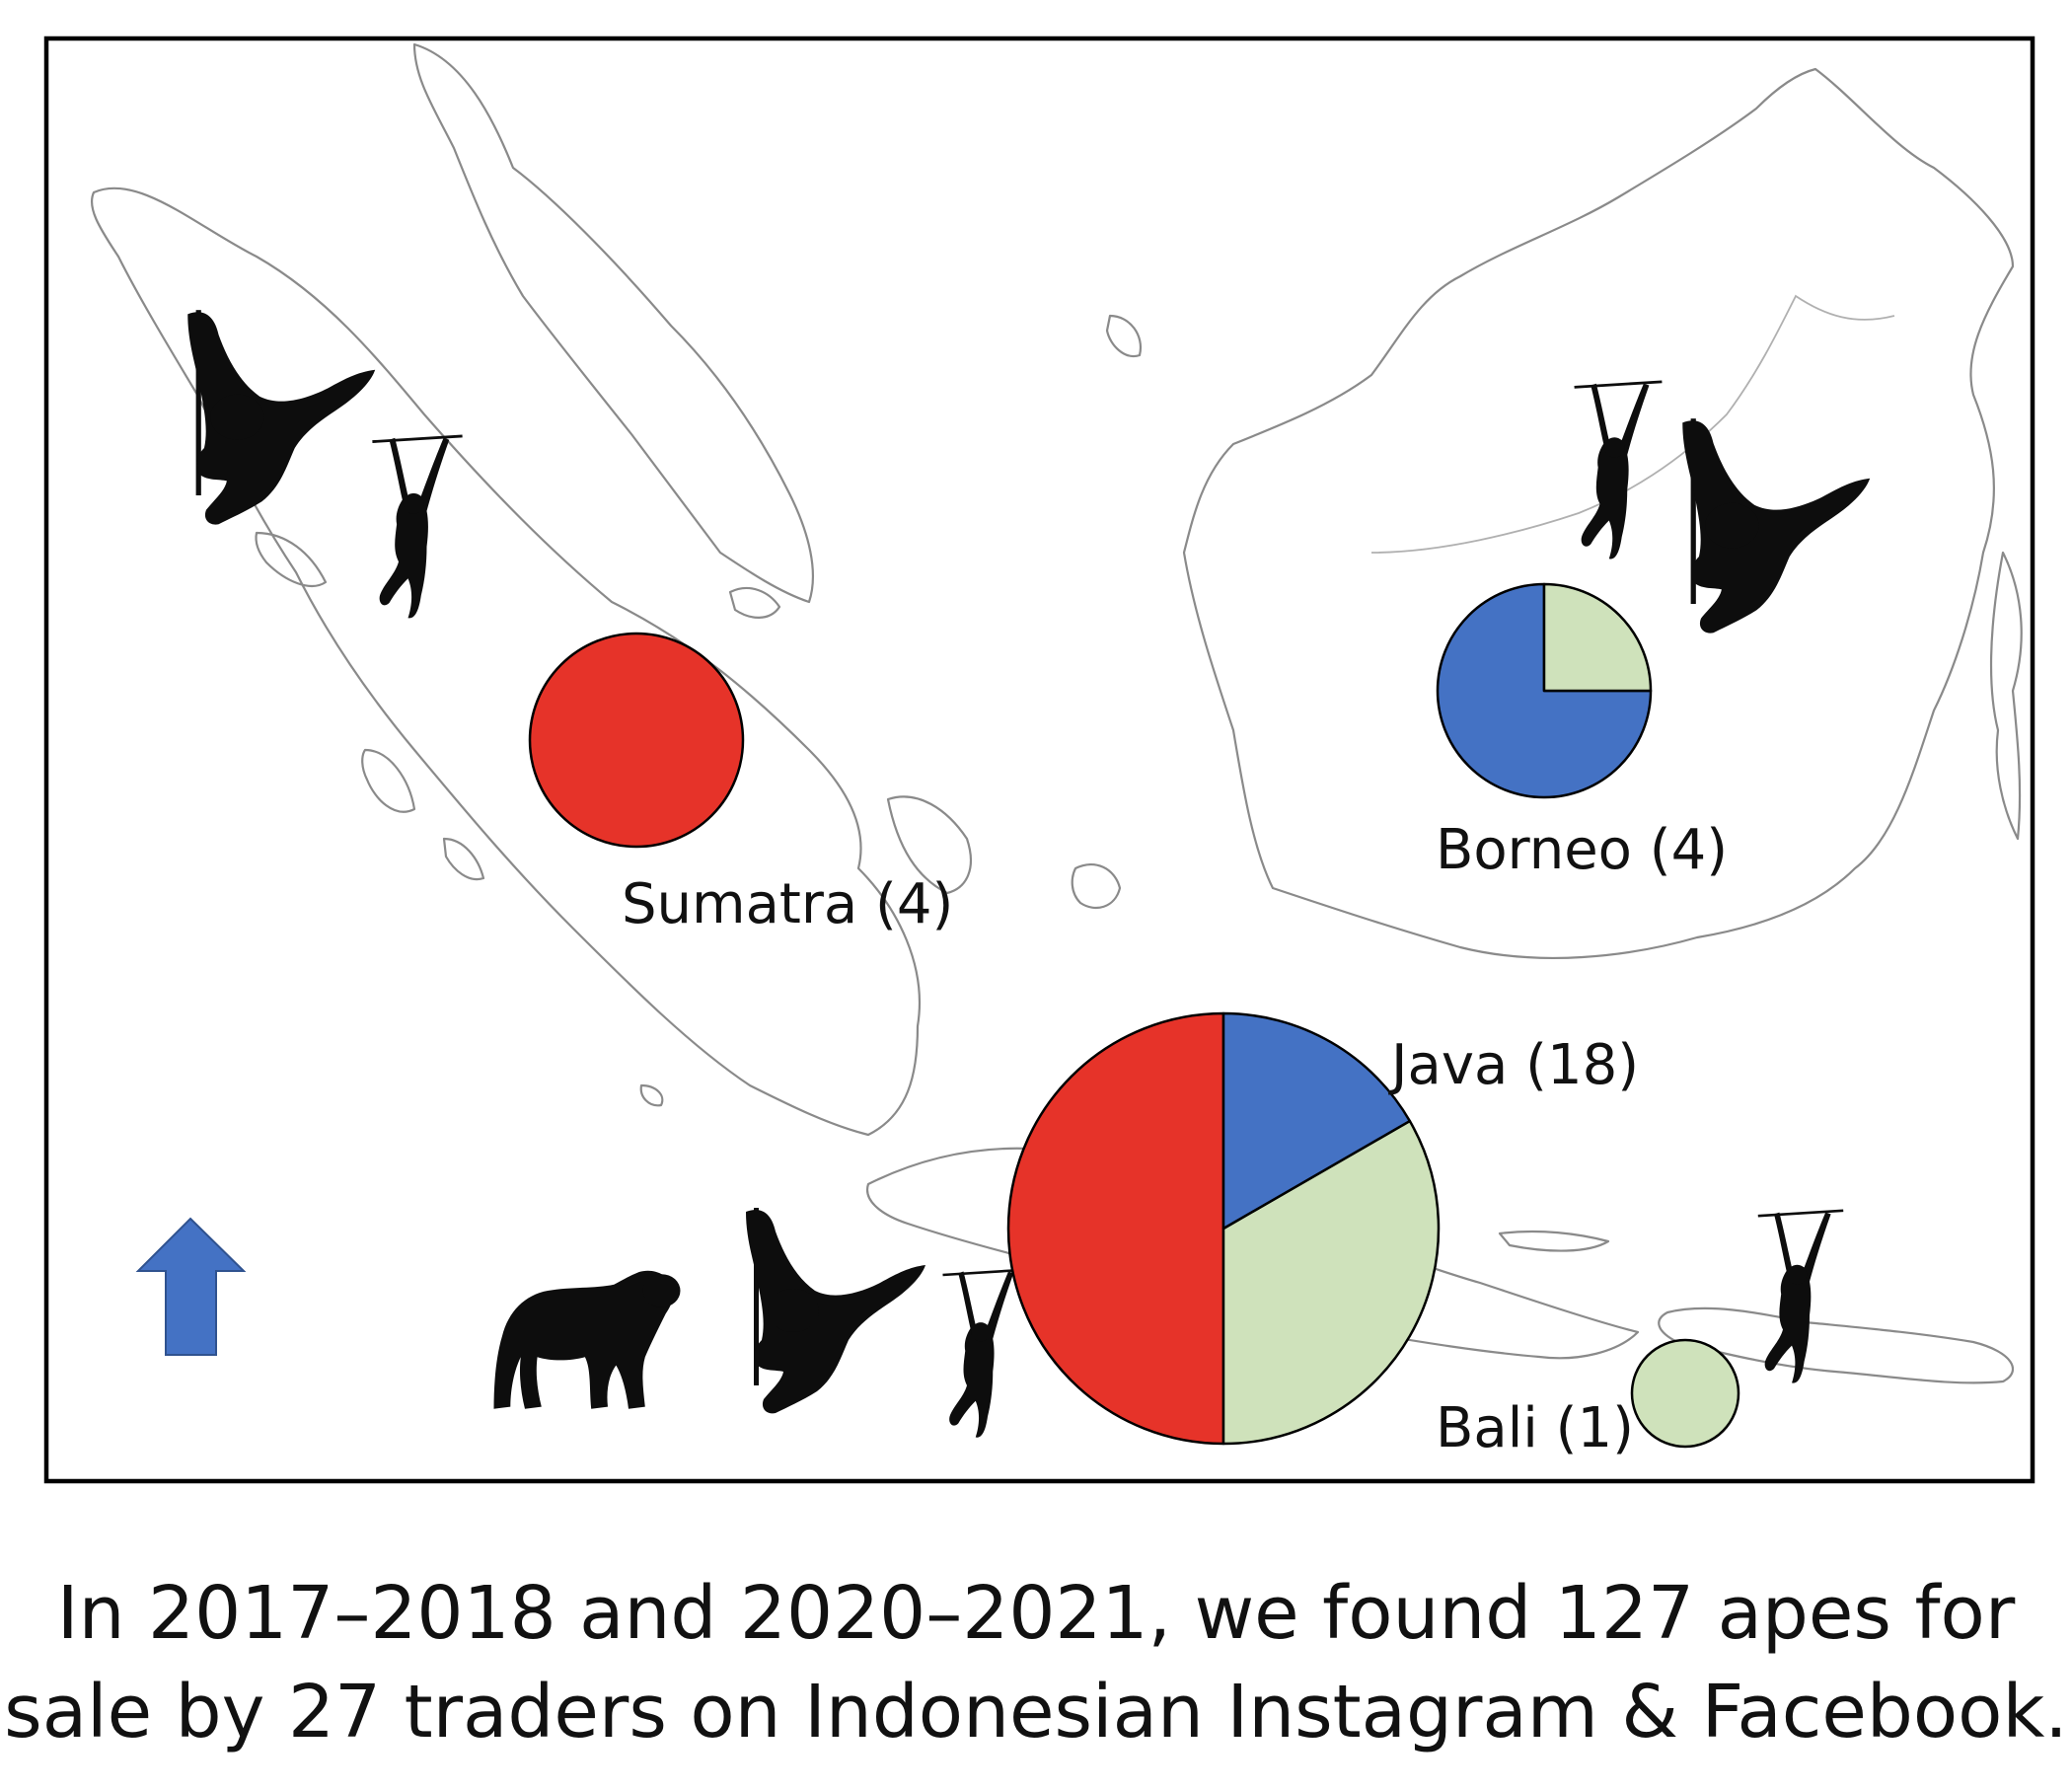  I want to click on nias-coastline, so click(389, 780).